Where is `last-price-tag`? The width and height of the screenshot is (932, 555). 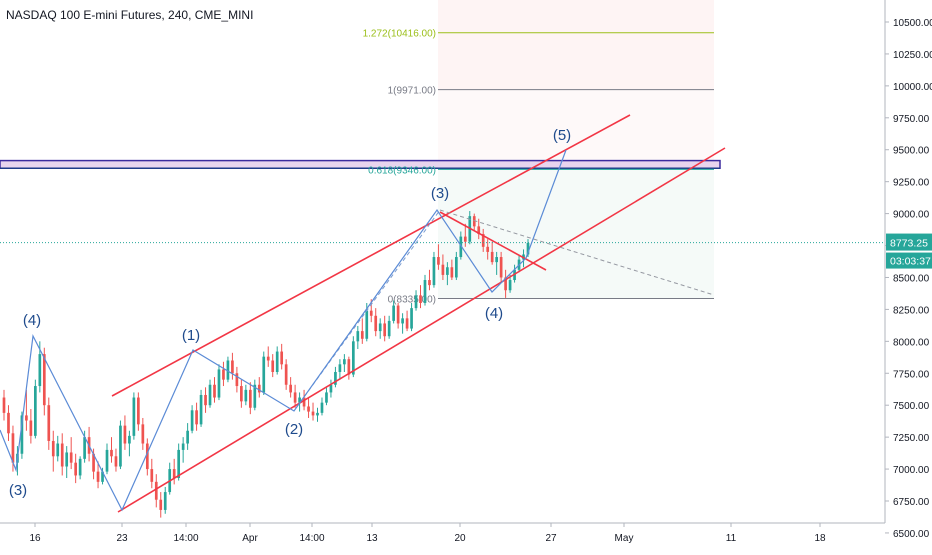 last-price-tag is located at coordinates (909, 242).